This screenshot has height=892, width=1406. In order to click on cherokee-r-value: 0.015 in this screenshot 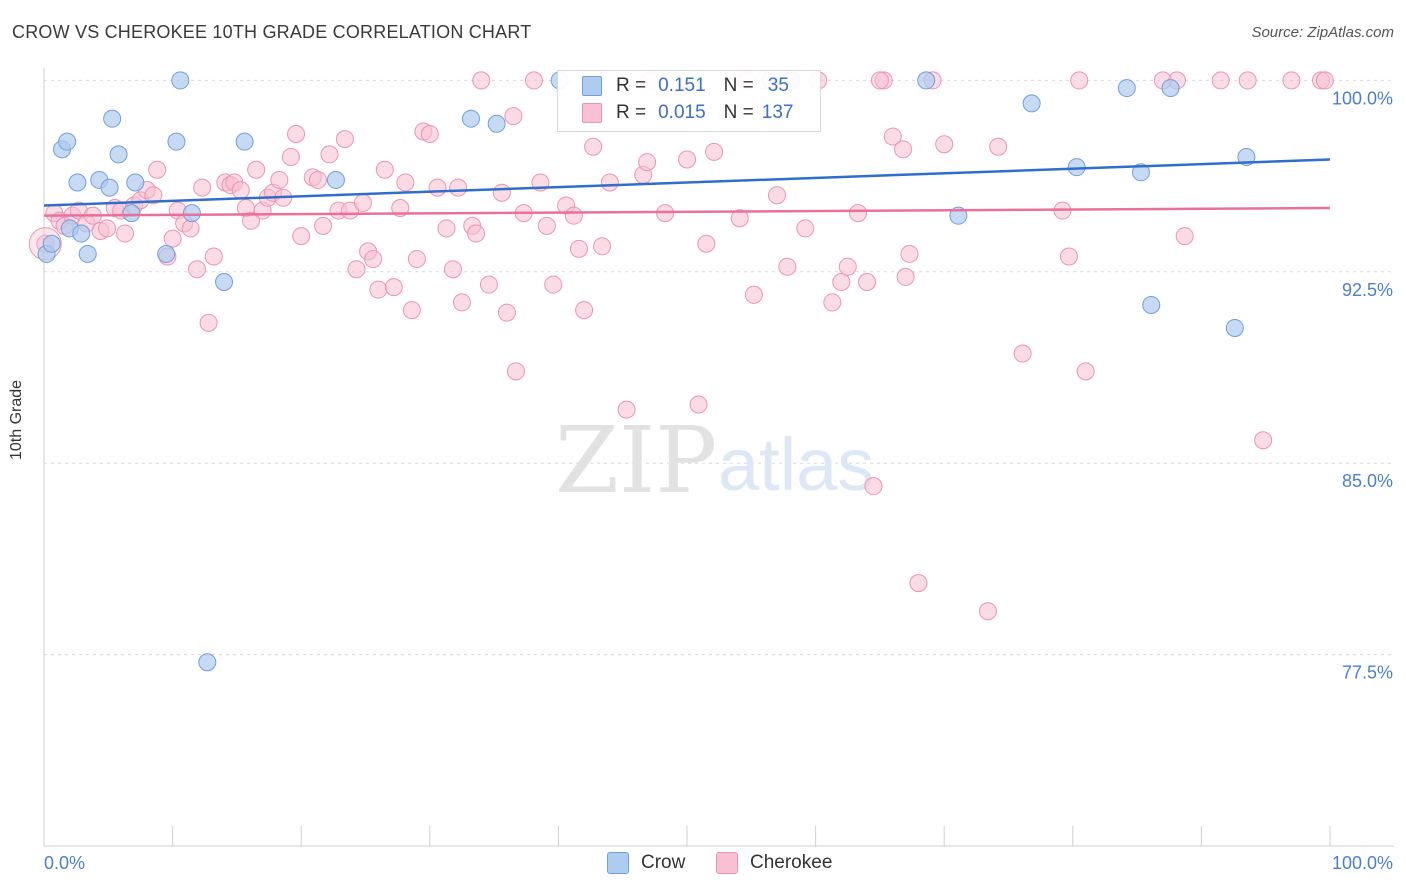, I will do `click(682, 112)`.